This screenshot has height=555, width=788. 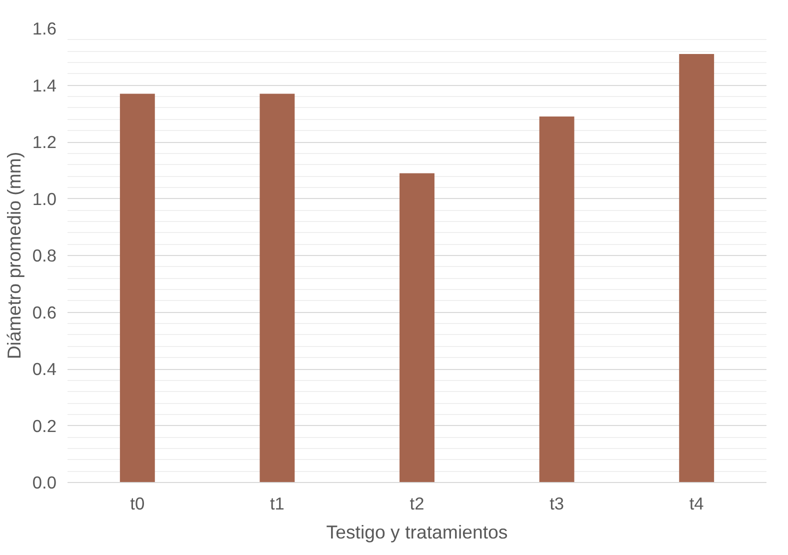 What do you see at coordinates (44, 426) in the screenshot?
I see `y-tick-label: 0.2` at bounding box center [44, 426].